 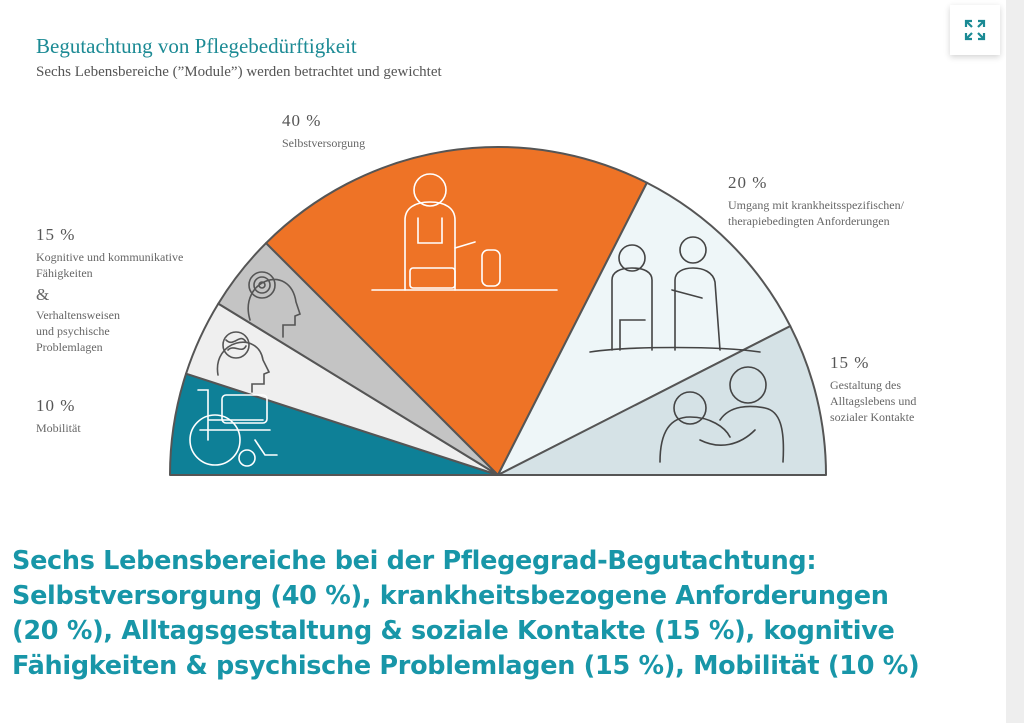 I want to click on scrollbar, so click(x=1015, y=361).